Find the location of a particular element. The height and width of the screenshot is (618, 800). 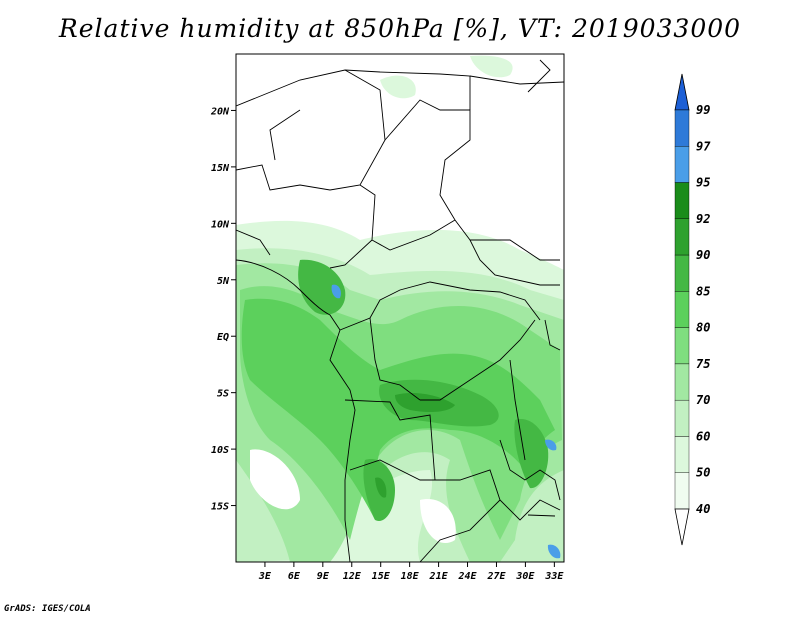

lat-tick-label: 5S is located at coordinates (223, 394).